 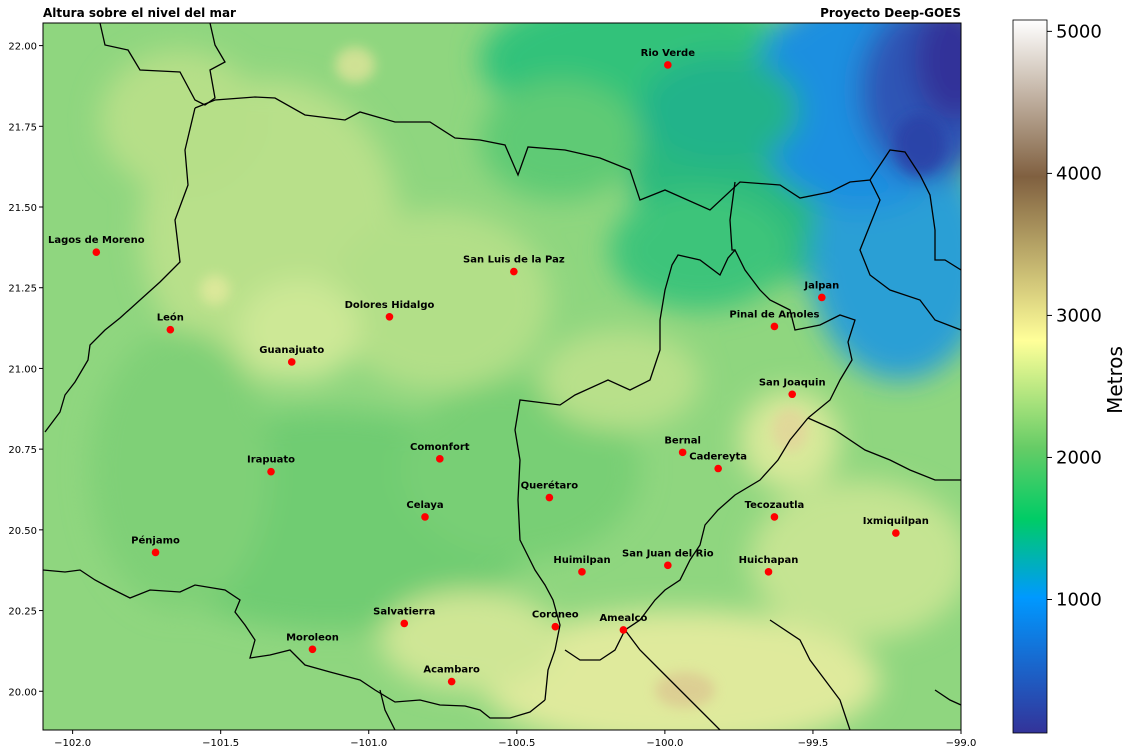 What do you see at coordinates (1115, 380) in the screenshot?
I see `colorbar-label: Metros` at bounding box center [1115, 380].